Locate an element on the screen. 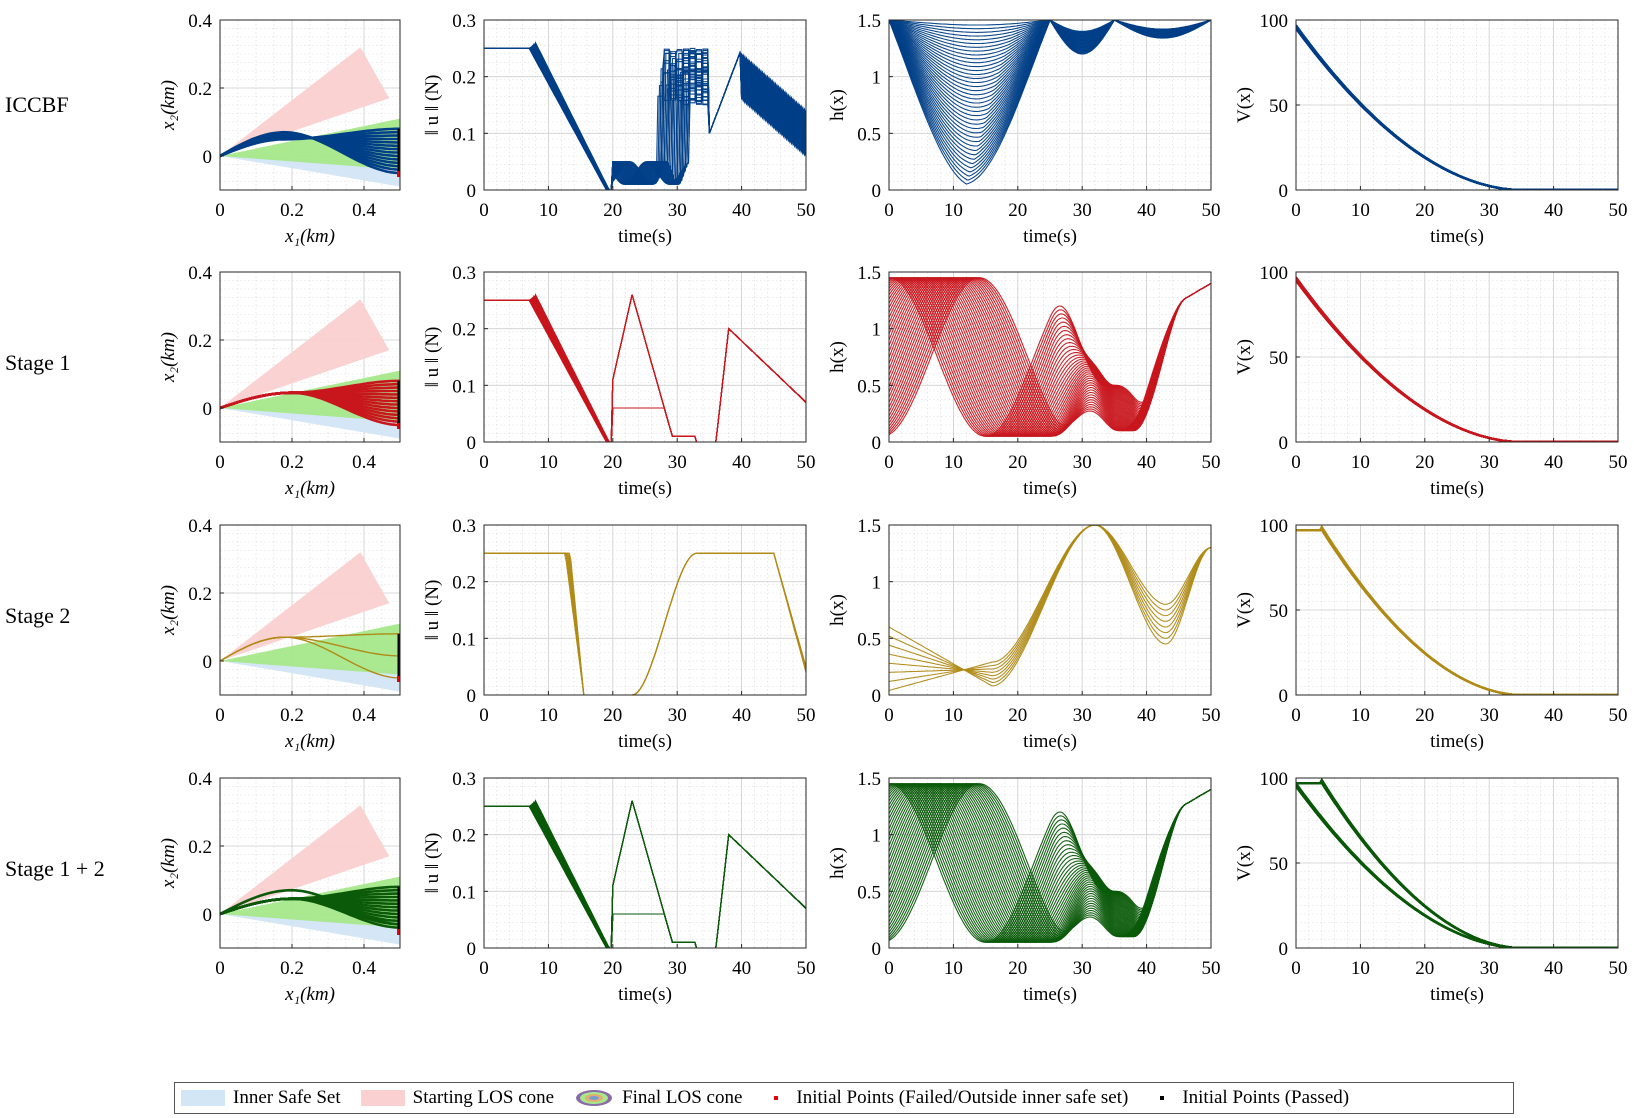  panel-iccbf-trajectory: 0 0.2 0.4 0 0.2 0.4 x₁(km) x₂(km) is located at coordinates (279, 129).